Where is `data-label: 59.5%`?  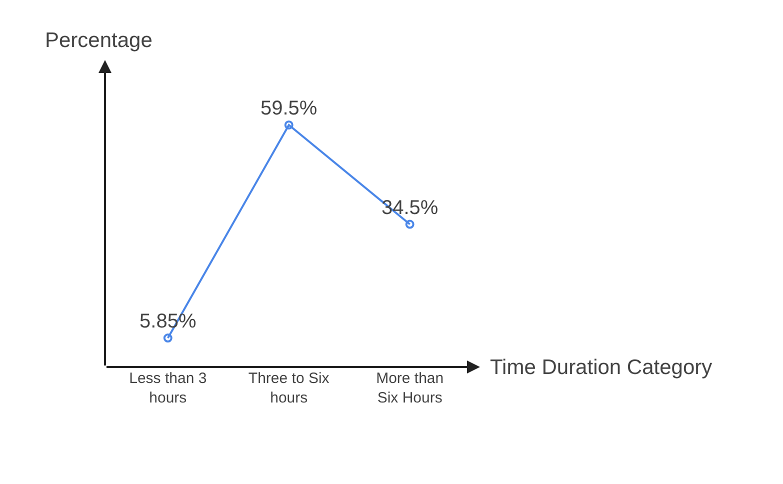
data-label: 59.5% is located at coordinates (289, 109).